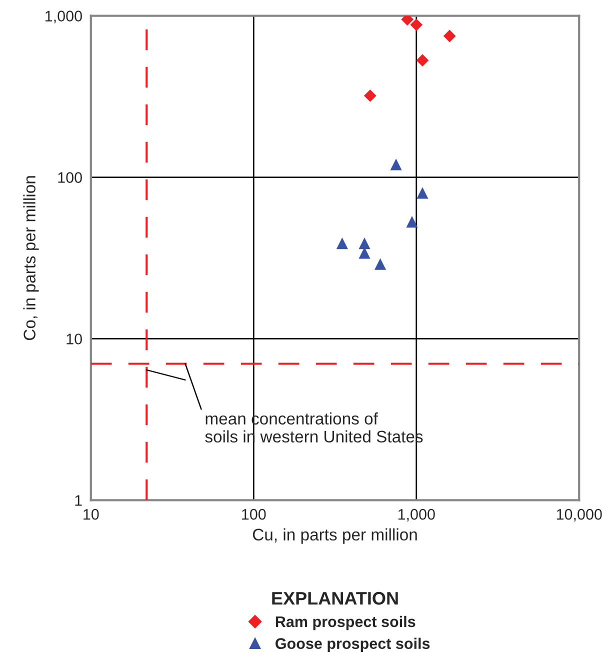 The image size is (602, 659). Describe the element at coordinates (74, 339) in the screenshot. I see `y-tick-label: 10` at that location.